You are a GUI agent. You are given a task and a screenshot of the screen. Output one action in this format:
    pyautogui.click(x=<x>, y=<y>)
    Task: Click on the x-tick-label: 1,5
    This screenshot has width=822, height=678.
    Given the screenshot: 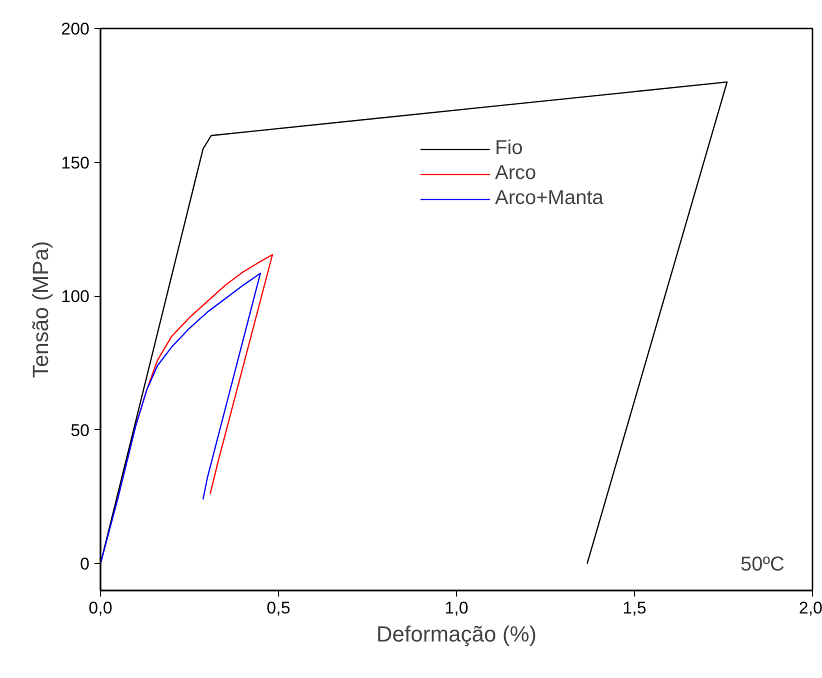 What is the action you would take?
    pyautogui.click(x=634, y=608)
    